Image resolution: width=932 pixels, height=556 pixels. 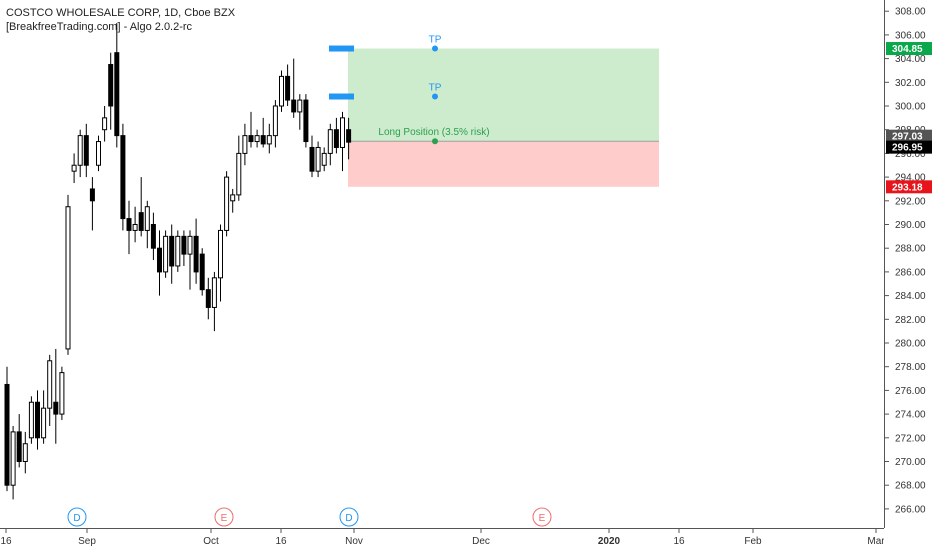 I want to click on price-tag: 293.18, so click(x=909, y=187).